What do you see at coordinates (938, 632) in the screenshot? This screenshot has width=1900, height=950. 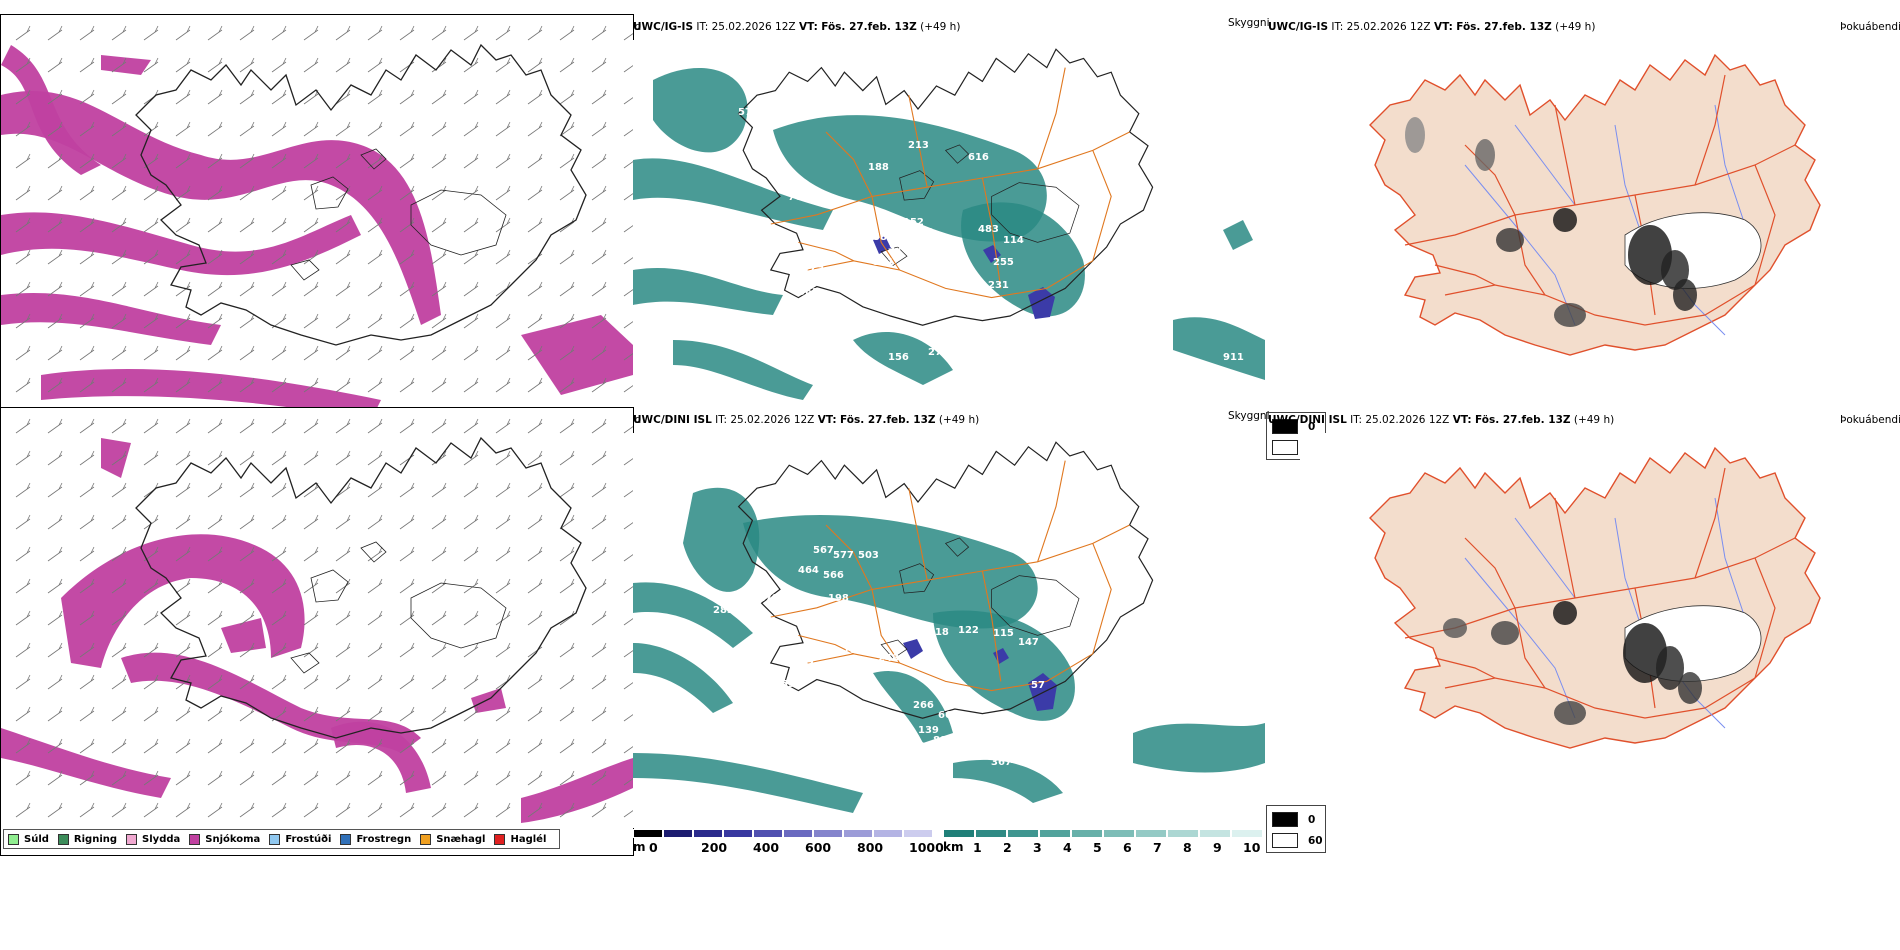 I see `ceiling-value-label: 718` at bounding box center [938, 632].